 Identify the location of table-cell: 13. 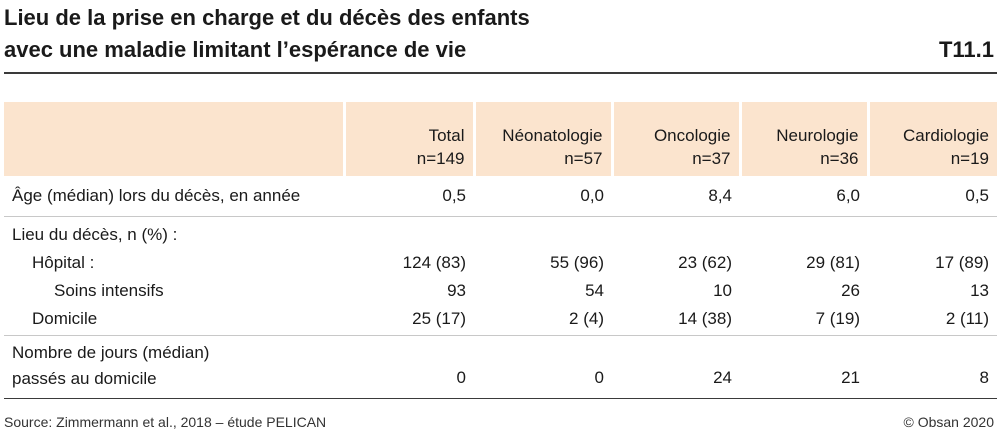
(979, 290).